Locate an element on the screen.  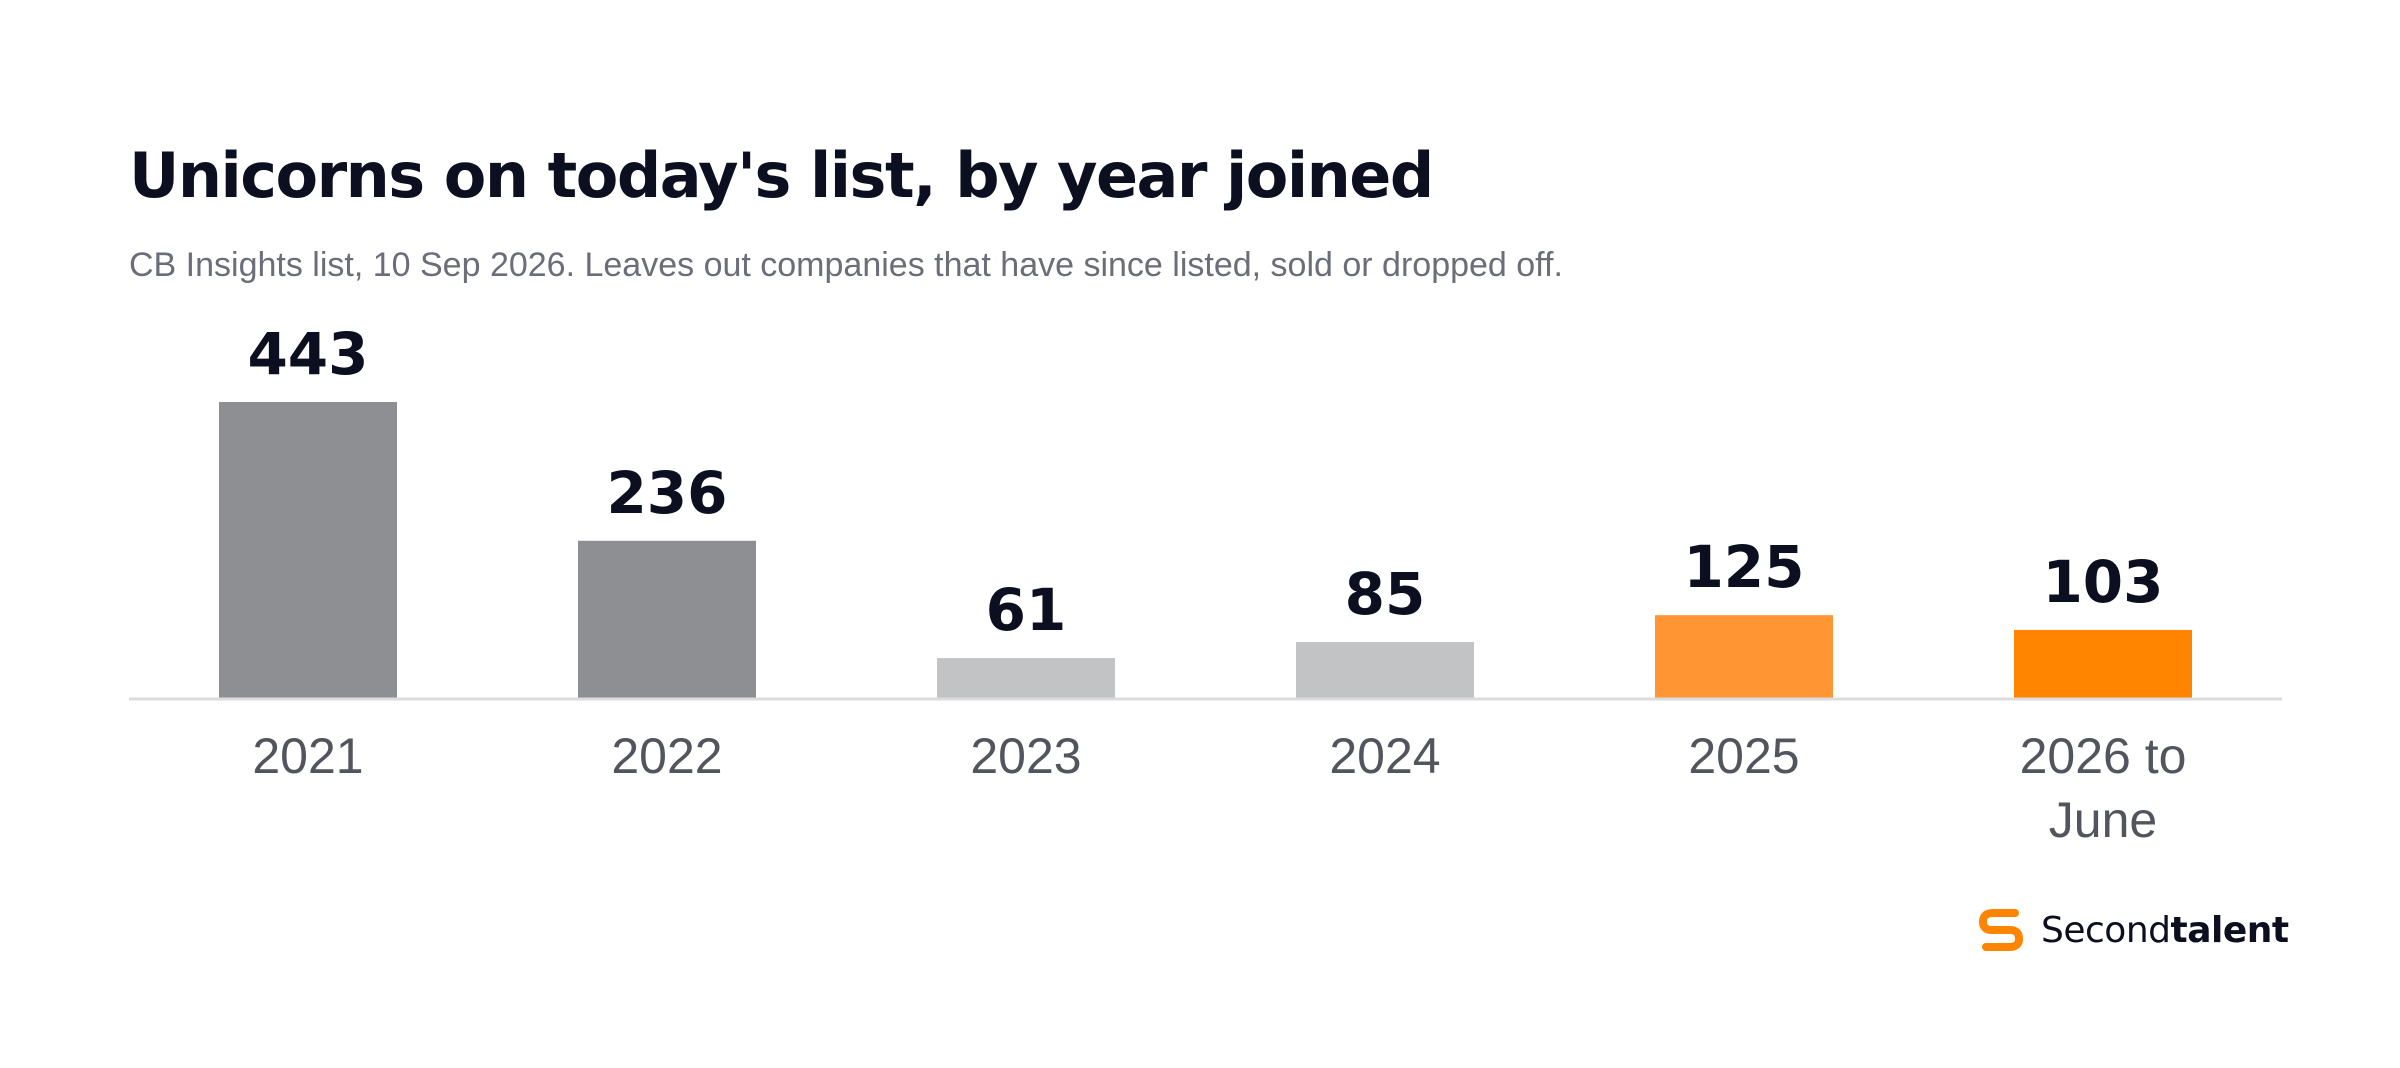
bar-2024 is located at coordinates (1385, 670).